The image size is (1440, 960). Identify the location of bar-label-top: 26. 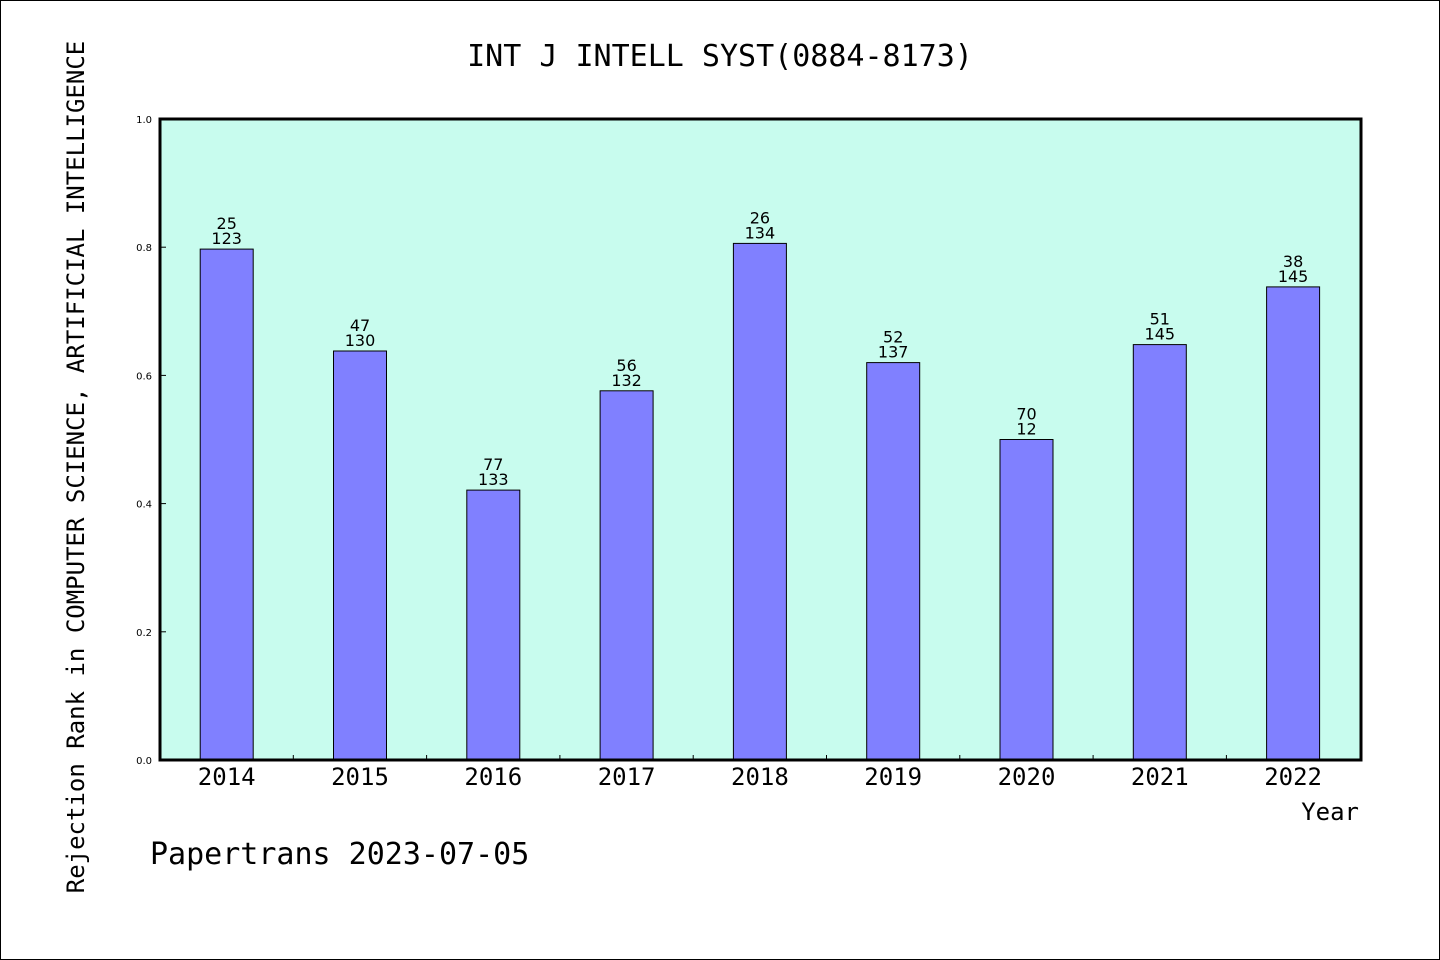
(760, 217).